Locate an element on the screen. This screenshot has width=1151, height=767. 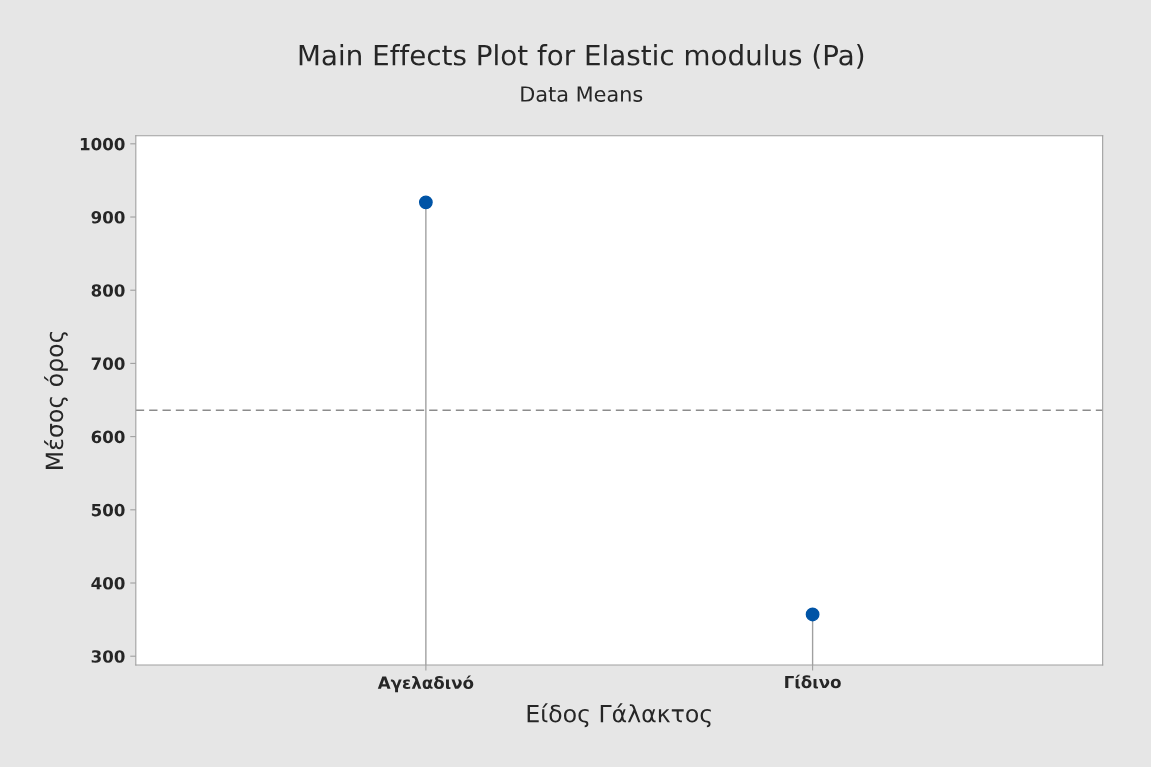
y-tick-label: 600 is located at coordinates (108, 437).